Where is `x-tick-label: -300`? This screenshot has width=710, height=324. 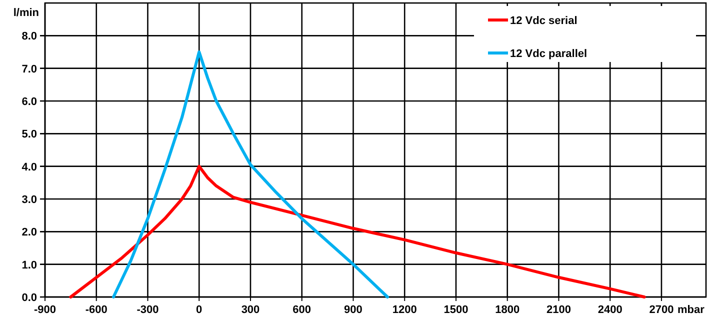
x-tick-label: -300 is located at coordinates (147, 310).